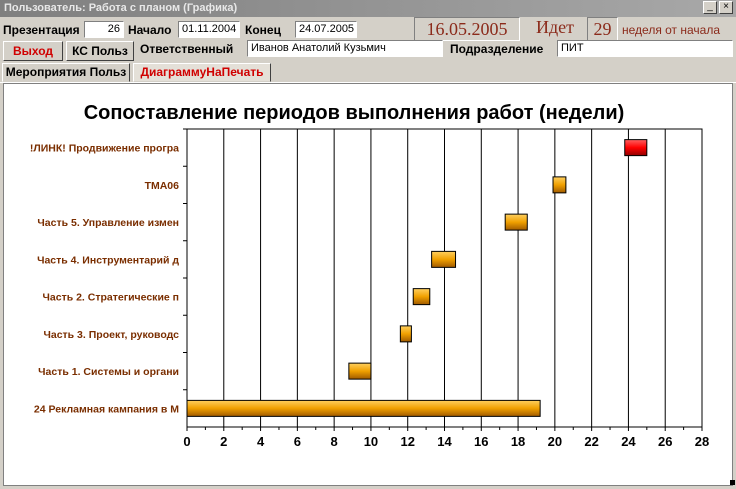 The image size is (736, 489). Describe the element at coordinates (444, 441) in the screenshot. I see `x-tick-label: 14` at that location.